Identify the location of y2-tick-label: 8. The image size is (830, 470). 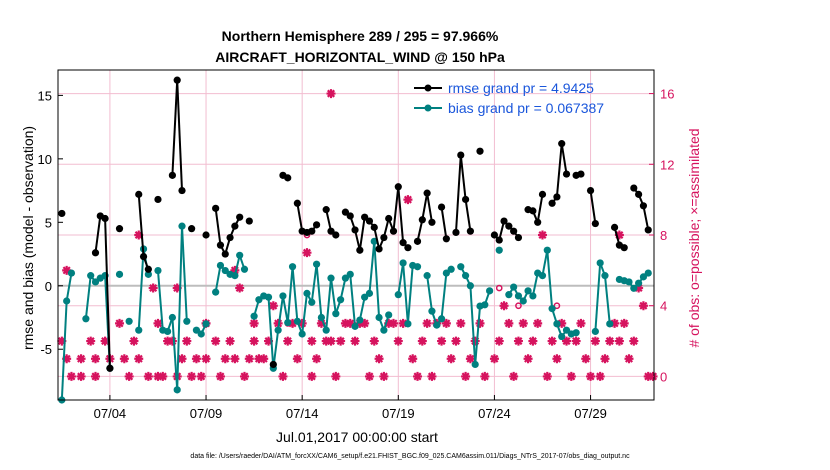
(663, 235).